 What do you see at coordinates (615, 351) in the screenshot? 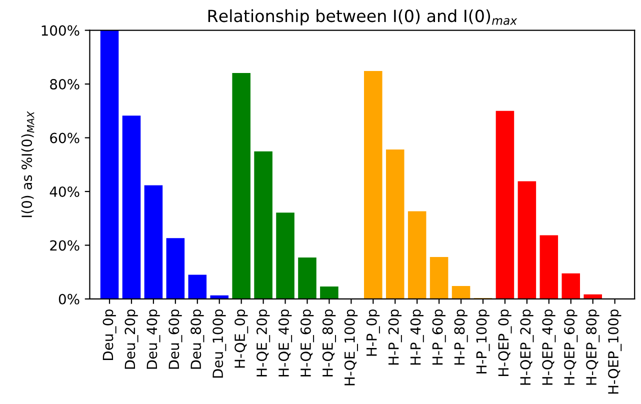
I see `x-tick-label: H-QEP_100p` at bounding box center [615, 351].